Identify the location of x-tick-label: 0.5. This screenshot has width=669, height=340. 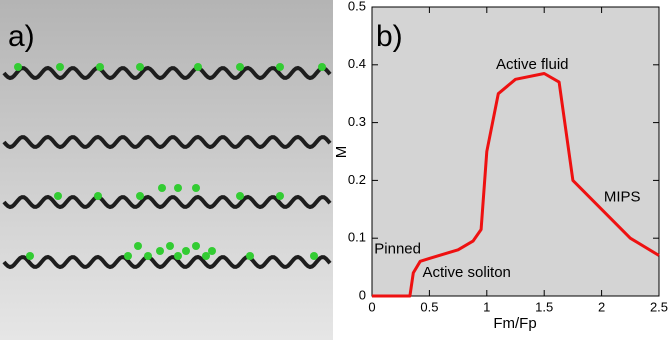
(429, 306).